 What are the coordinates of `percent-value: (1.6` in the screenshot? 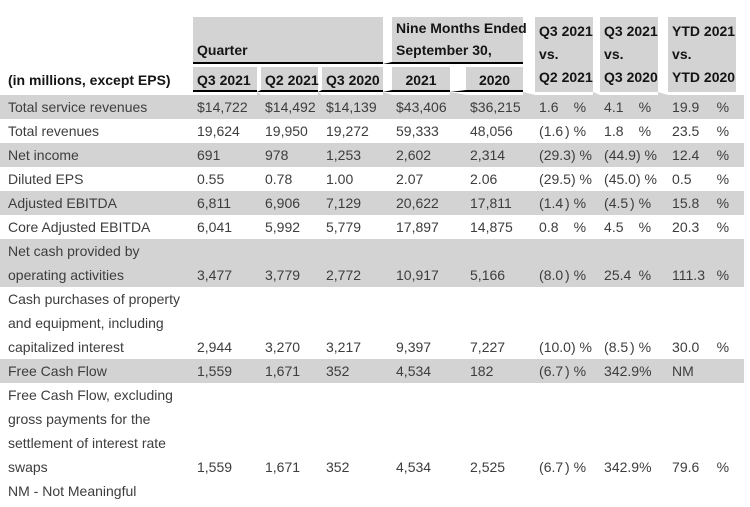 It's located at (551, 131).